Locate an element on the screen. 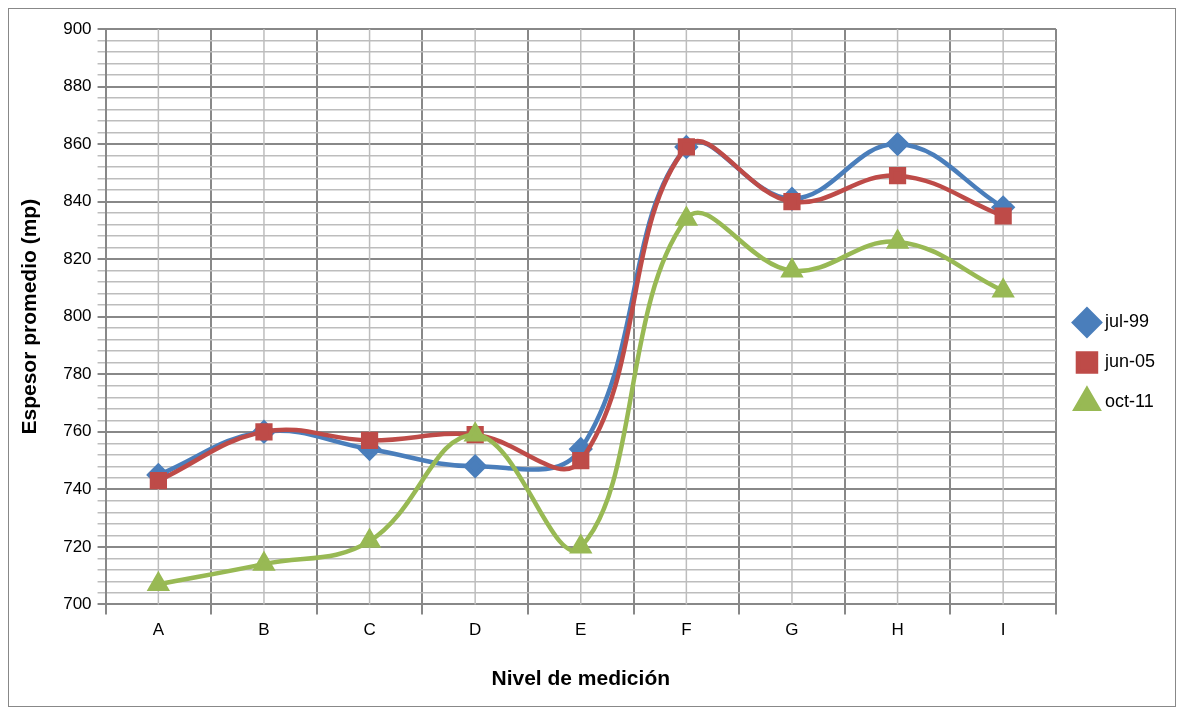 This screenshot has width=1184, height=715. y-tick-label: 800 is located at coordinates (77, 316).